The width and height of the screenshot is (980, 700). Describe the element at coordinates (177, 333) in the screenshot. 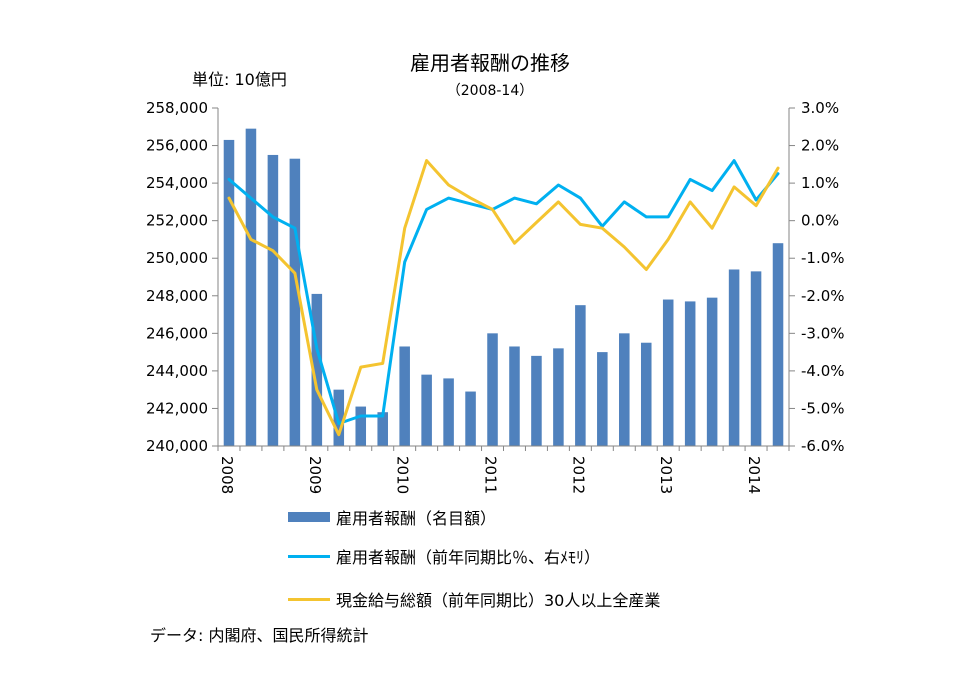

I see `y-left-tick-label: 246,000` at that location.